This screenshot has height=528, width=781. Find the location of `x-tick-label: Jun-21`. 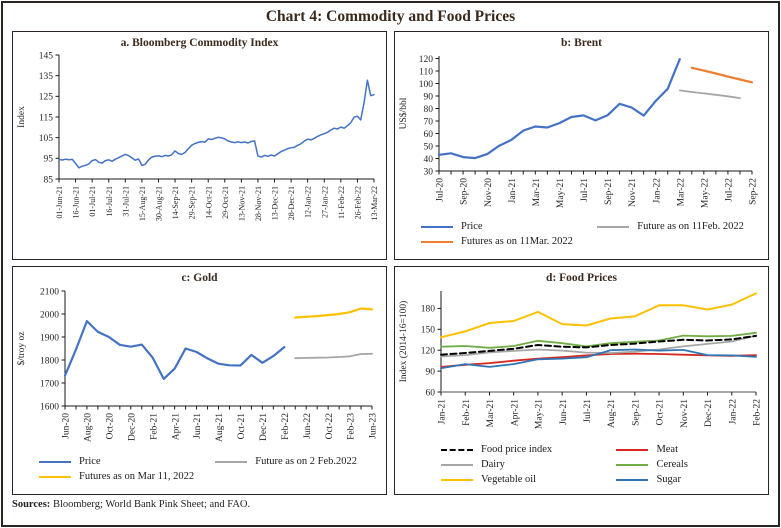

x-tick-label: Jun-21 is located at coordinates (564, 412).